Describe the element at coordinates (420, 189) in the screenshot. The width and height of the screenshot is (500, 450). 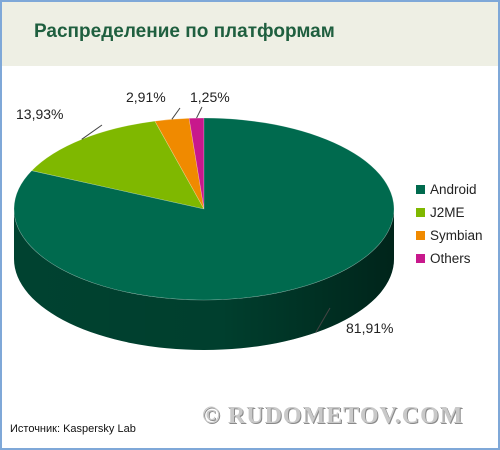
I see `legend-swatch-android` at that location.